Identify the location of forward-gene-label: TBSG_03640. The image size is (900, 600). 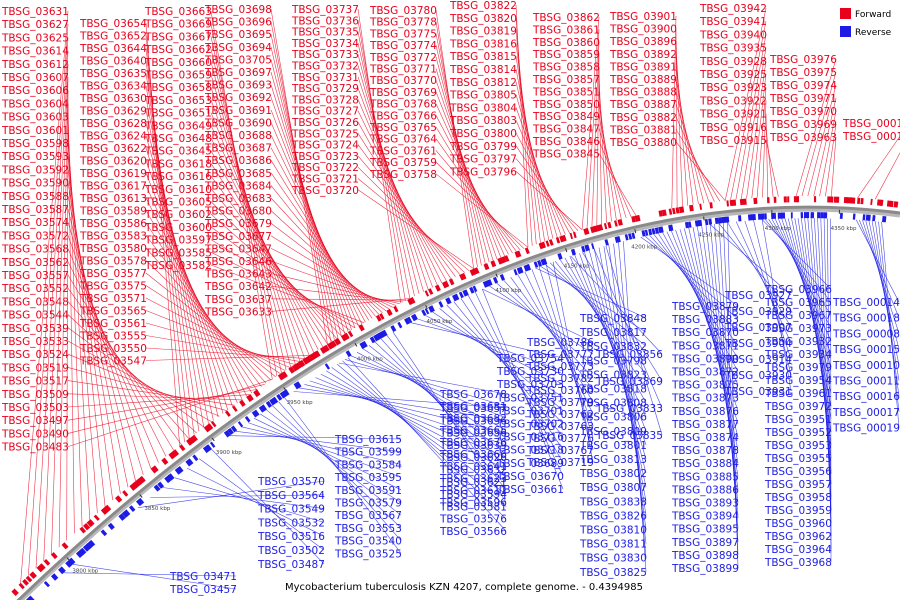
(113, 62).